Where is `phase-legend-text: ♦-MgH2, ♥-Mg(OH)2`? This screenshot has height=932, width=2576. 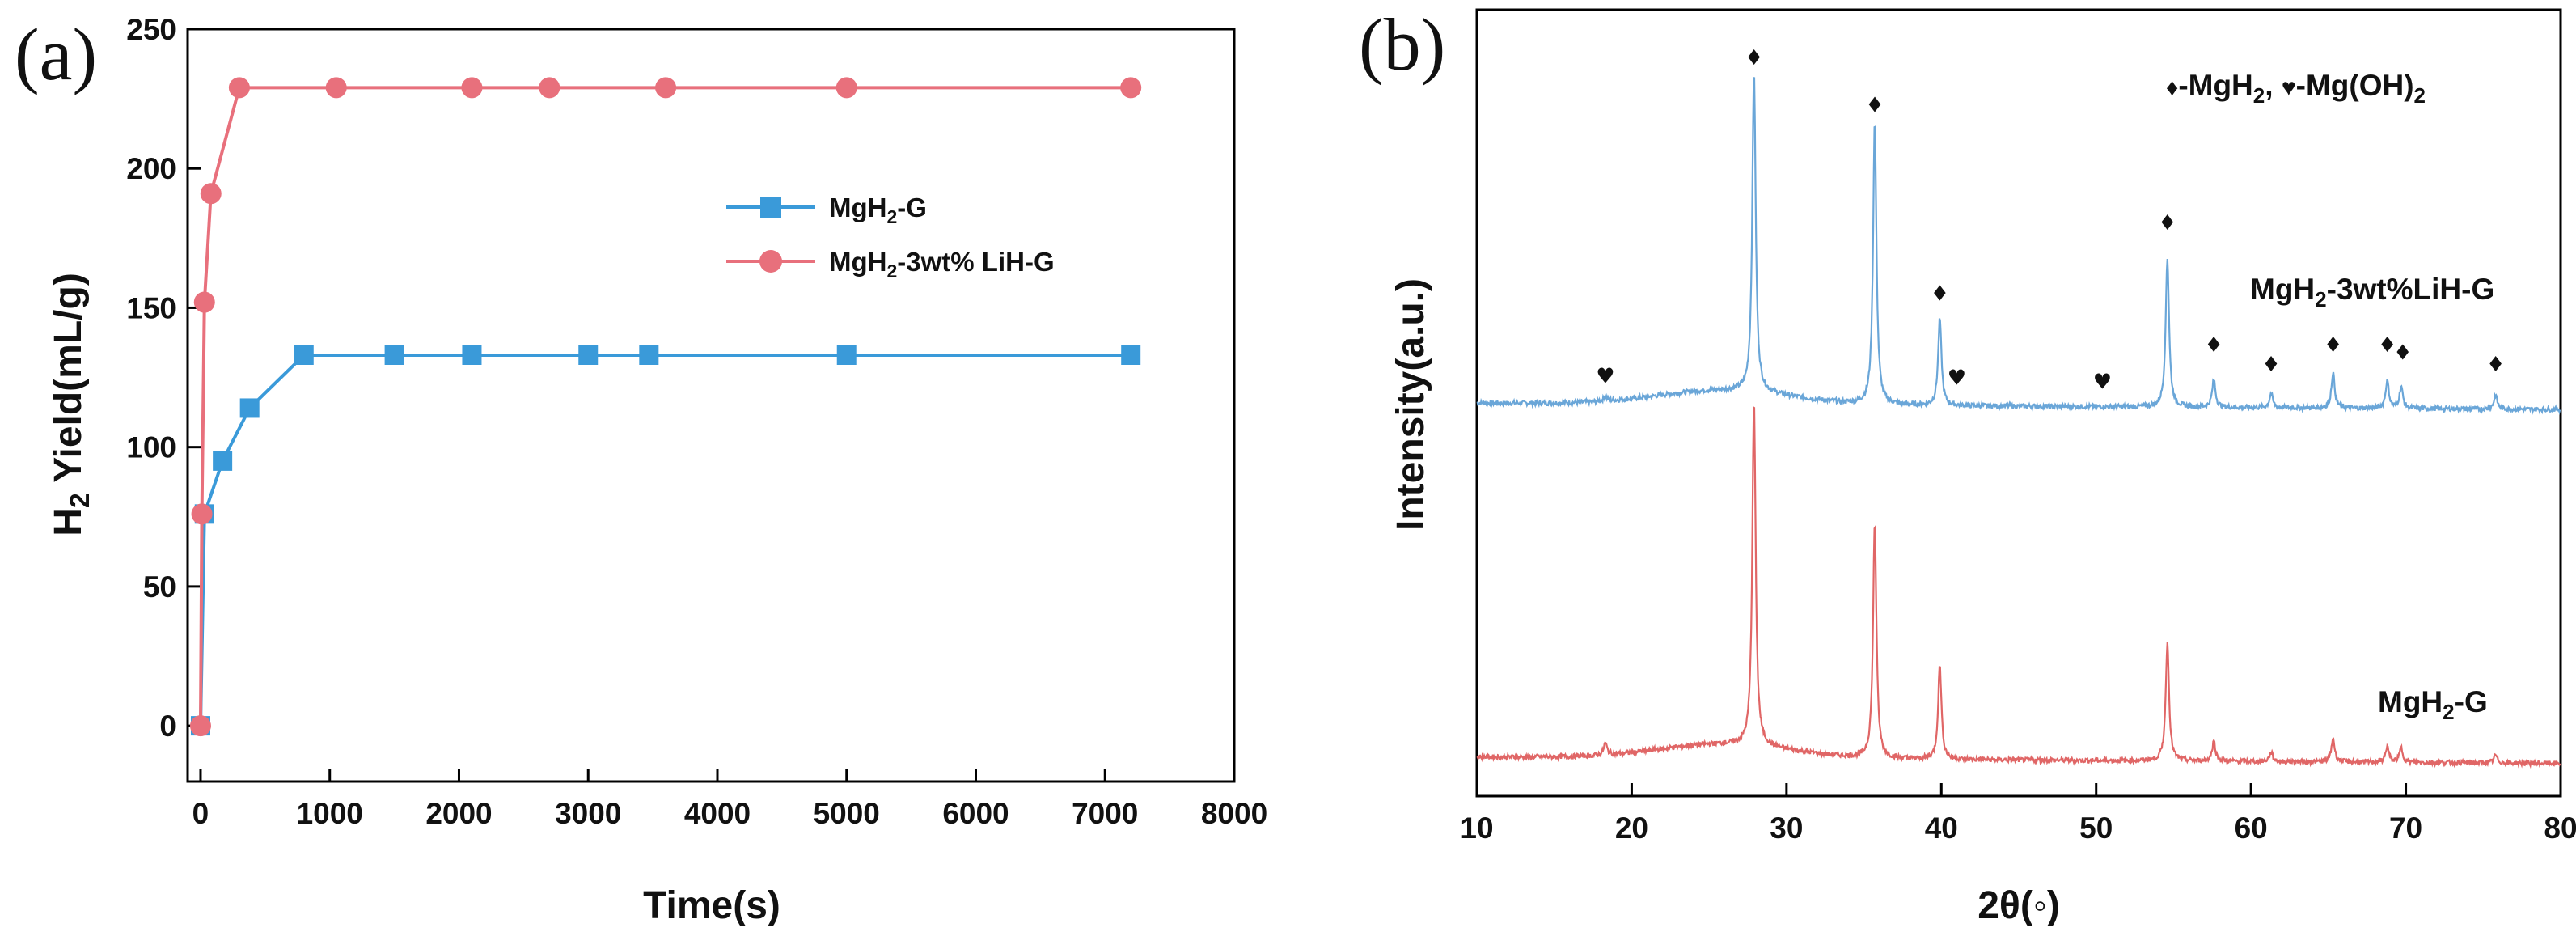 phase-legend-text: ♦-MgH2, ♥-Mg(OH)2 is located at coordinates (2296, 89).